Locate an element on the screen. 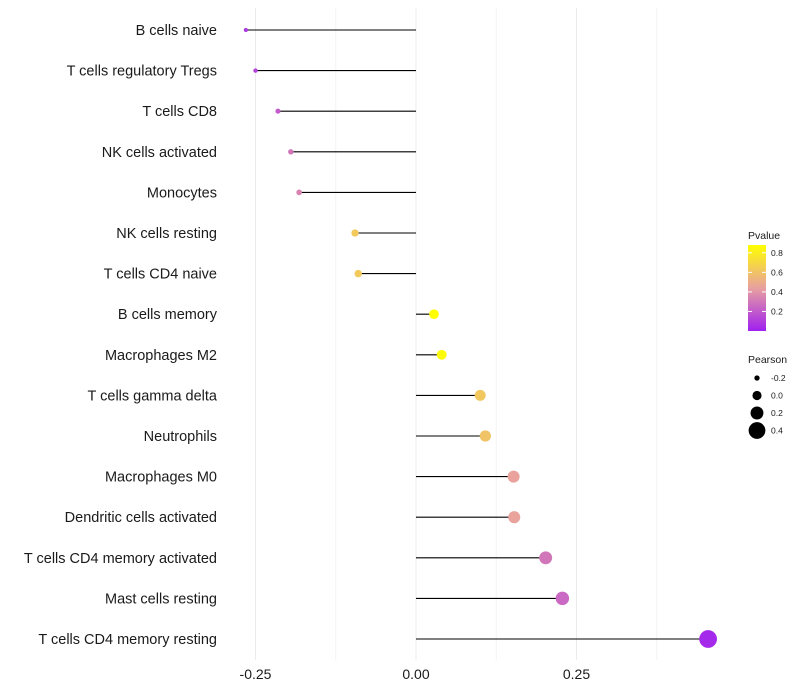 The width and height of the screenshot is (800, 700). category-label: NK cells resting is located at coordinates (166, 234).